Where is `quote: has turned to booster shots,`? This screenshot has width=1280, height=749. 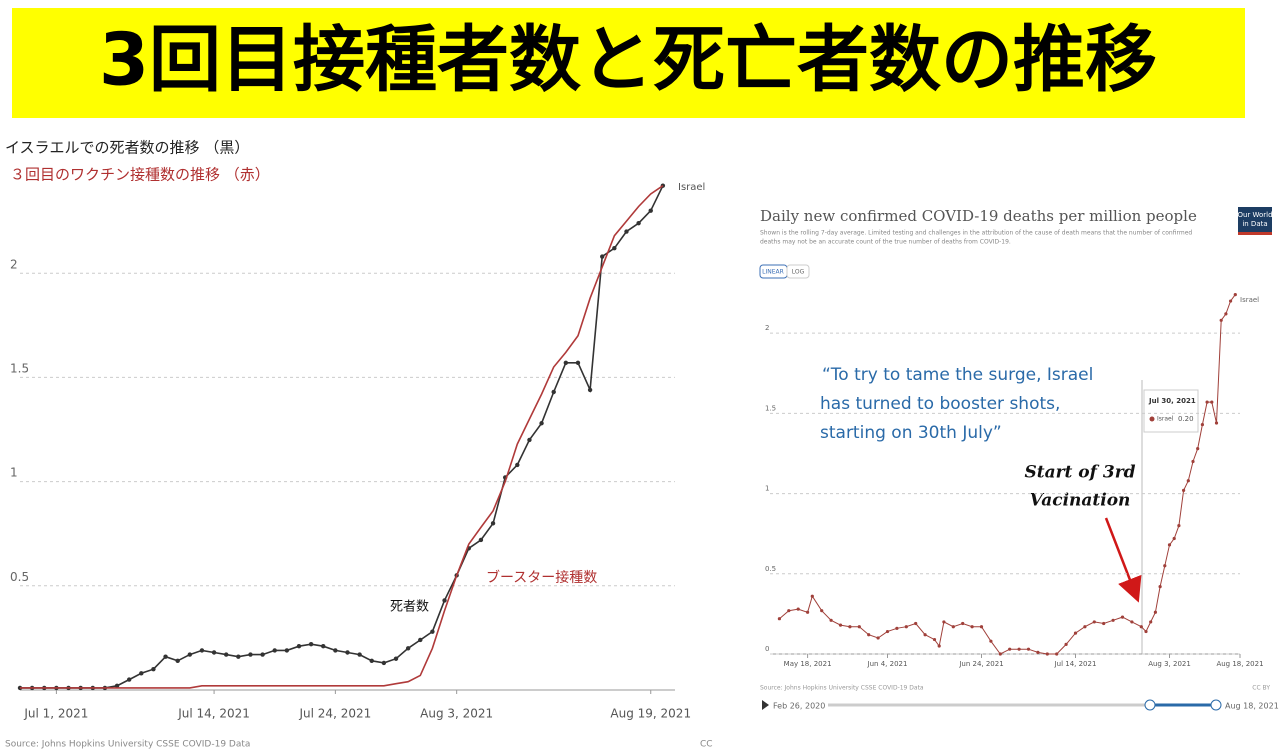
quote: has turned to booster shots, is located at coordinates (940, 404).